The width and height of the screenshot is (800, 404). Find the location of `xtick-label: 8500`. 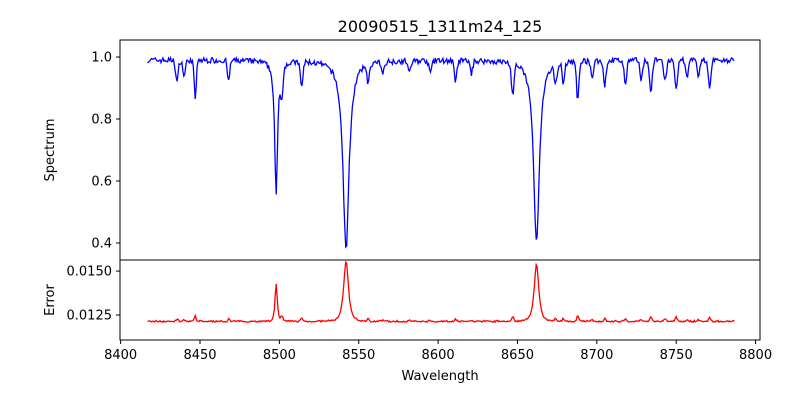

xtick-label: 8500 is located at coordinates (279, 355).